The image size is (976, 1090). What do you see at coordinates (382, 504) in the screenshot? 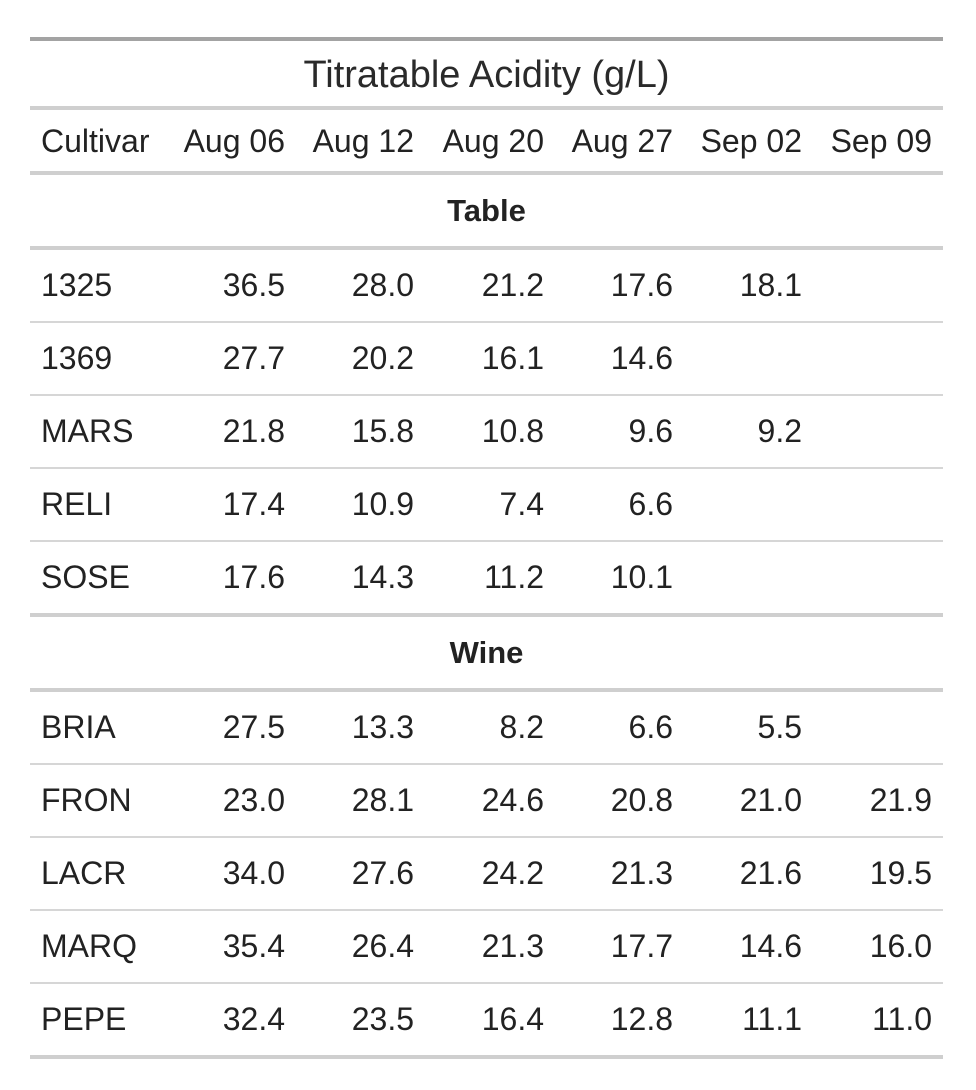
I see `value-cell: 10.9` at bounding box center [382, 504].